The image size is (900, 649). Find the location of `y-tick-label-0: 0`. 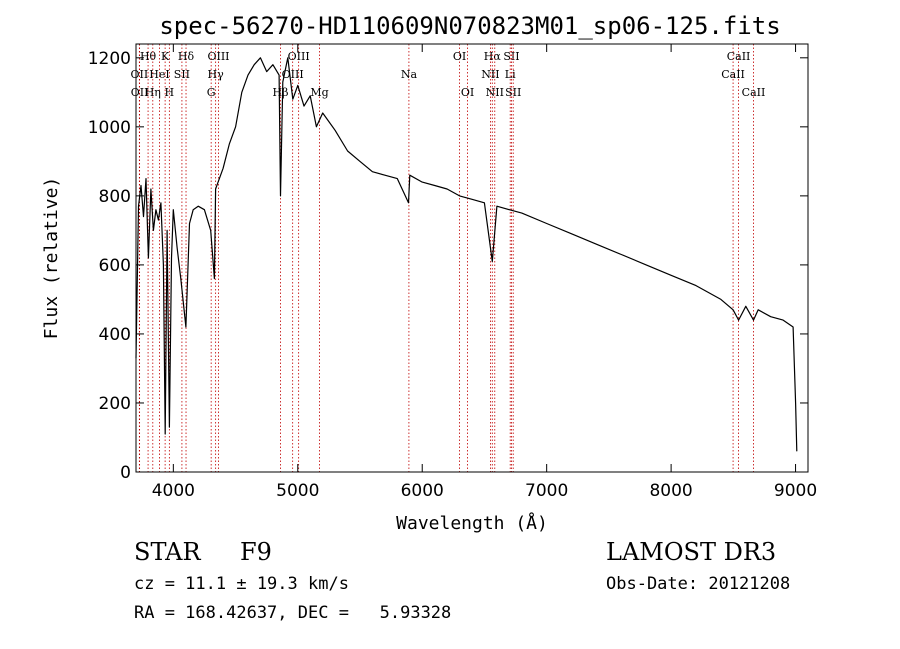

y-tick-label-0: 0 is located at coordinates (125, 473).